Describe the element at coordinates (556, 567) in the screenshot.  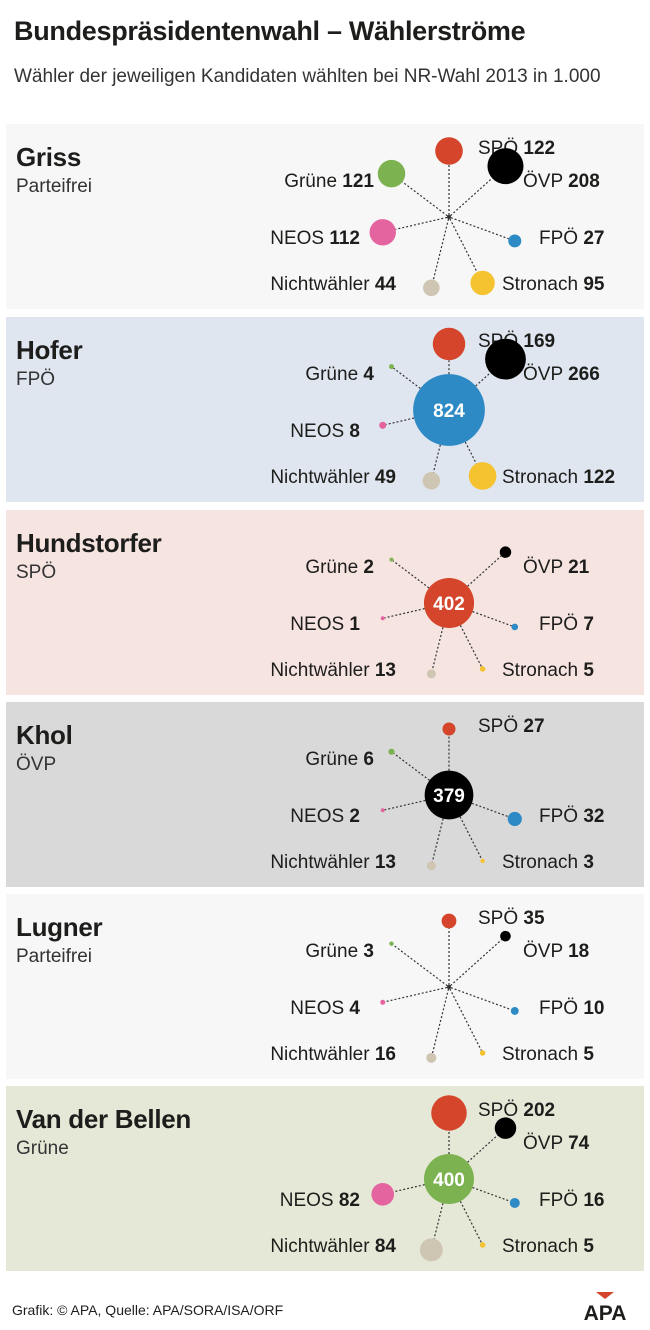
I see `flow-label-oevp: ÖVP 21` at that location.